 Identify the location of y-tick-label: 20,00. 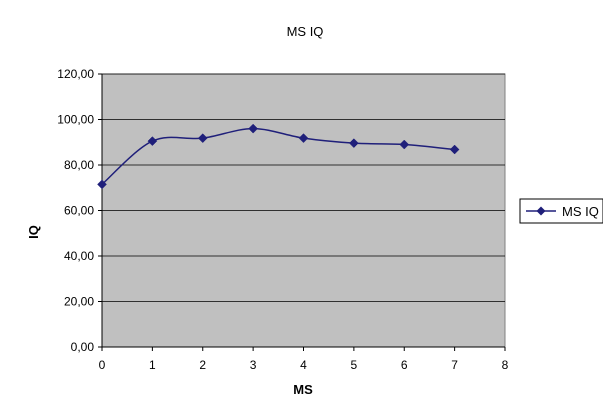
(79, 302).